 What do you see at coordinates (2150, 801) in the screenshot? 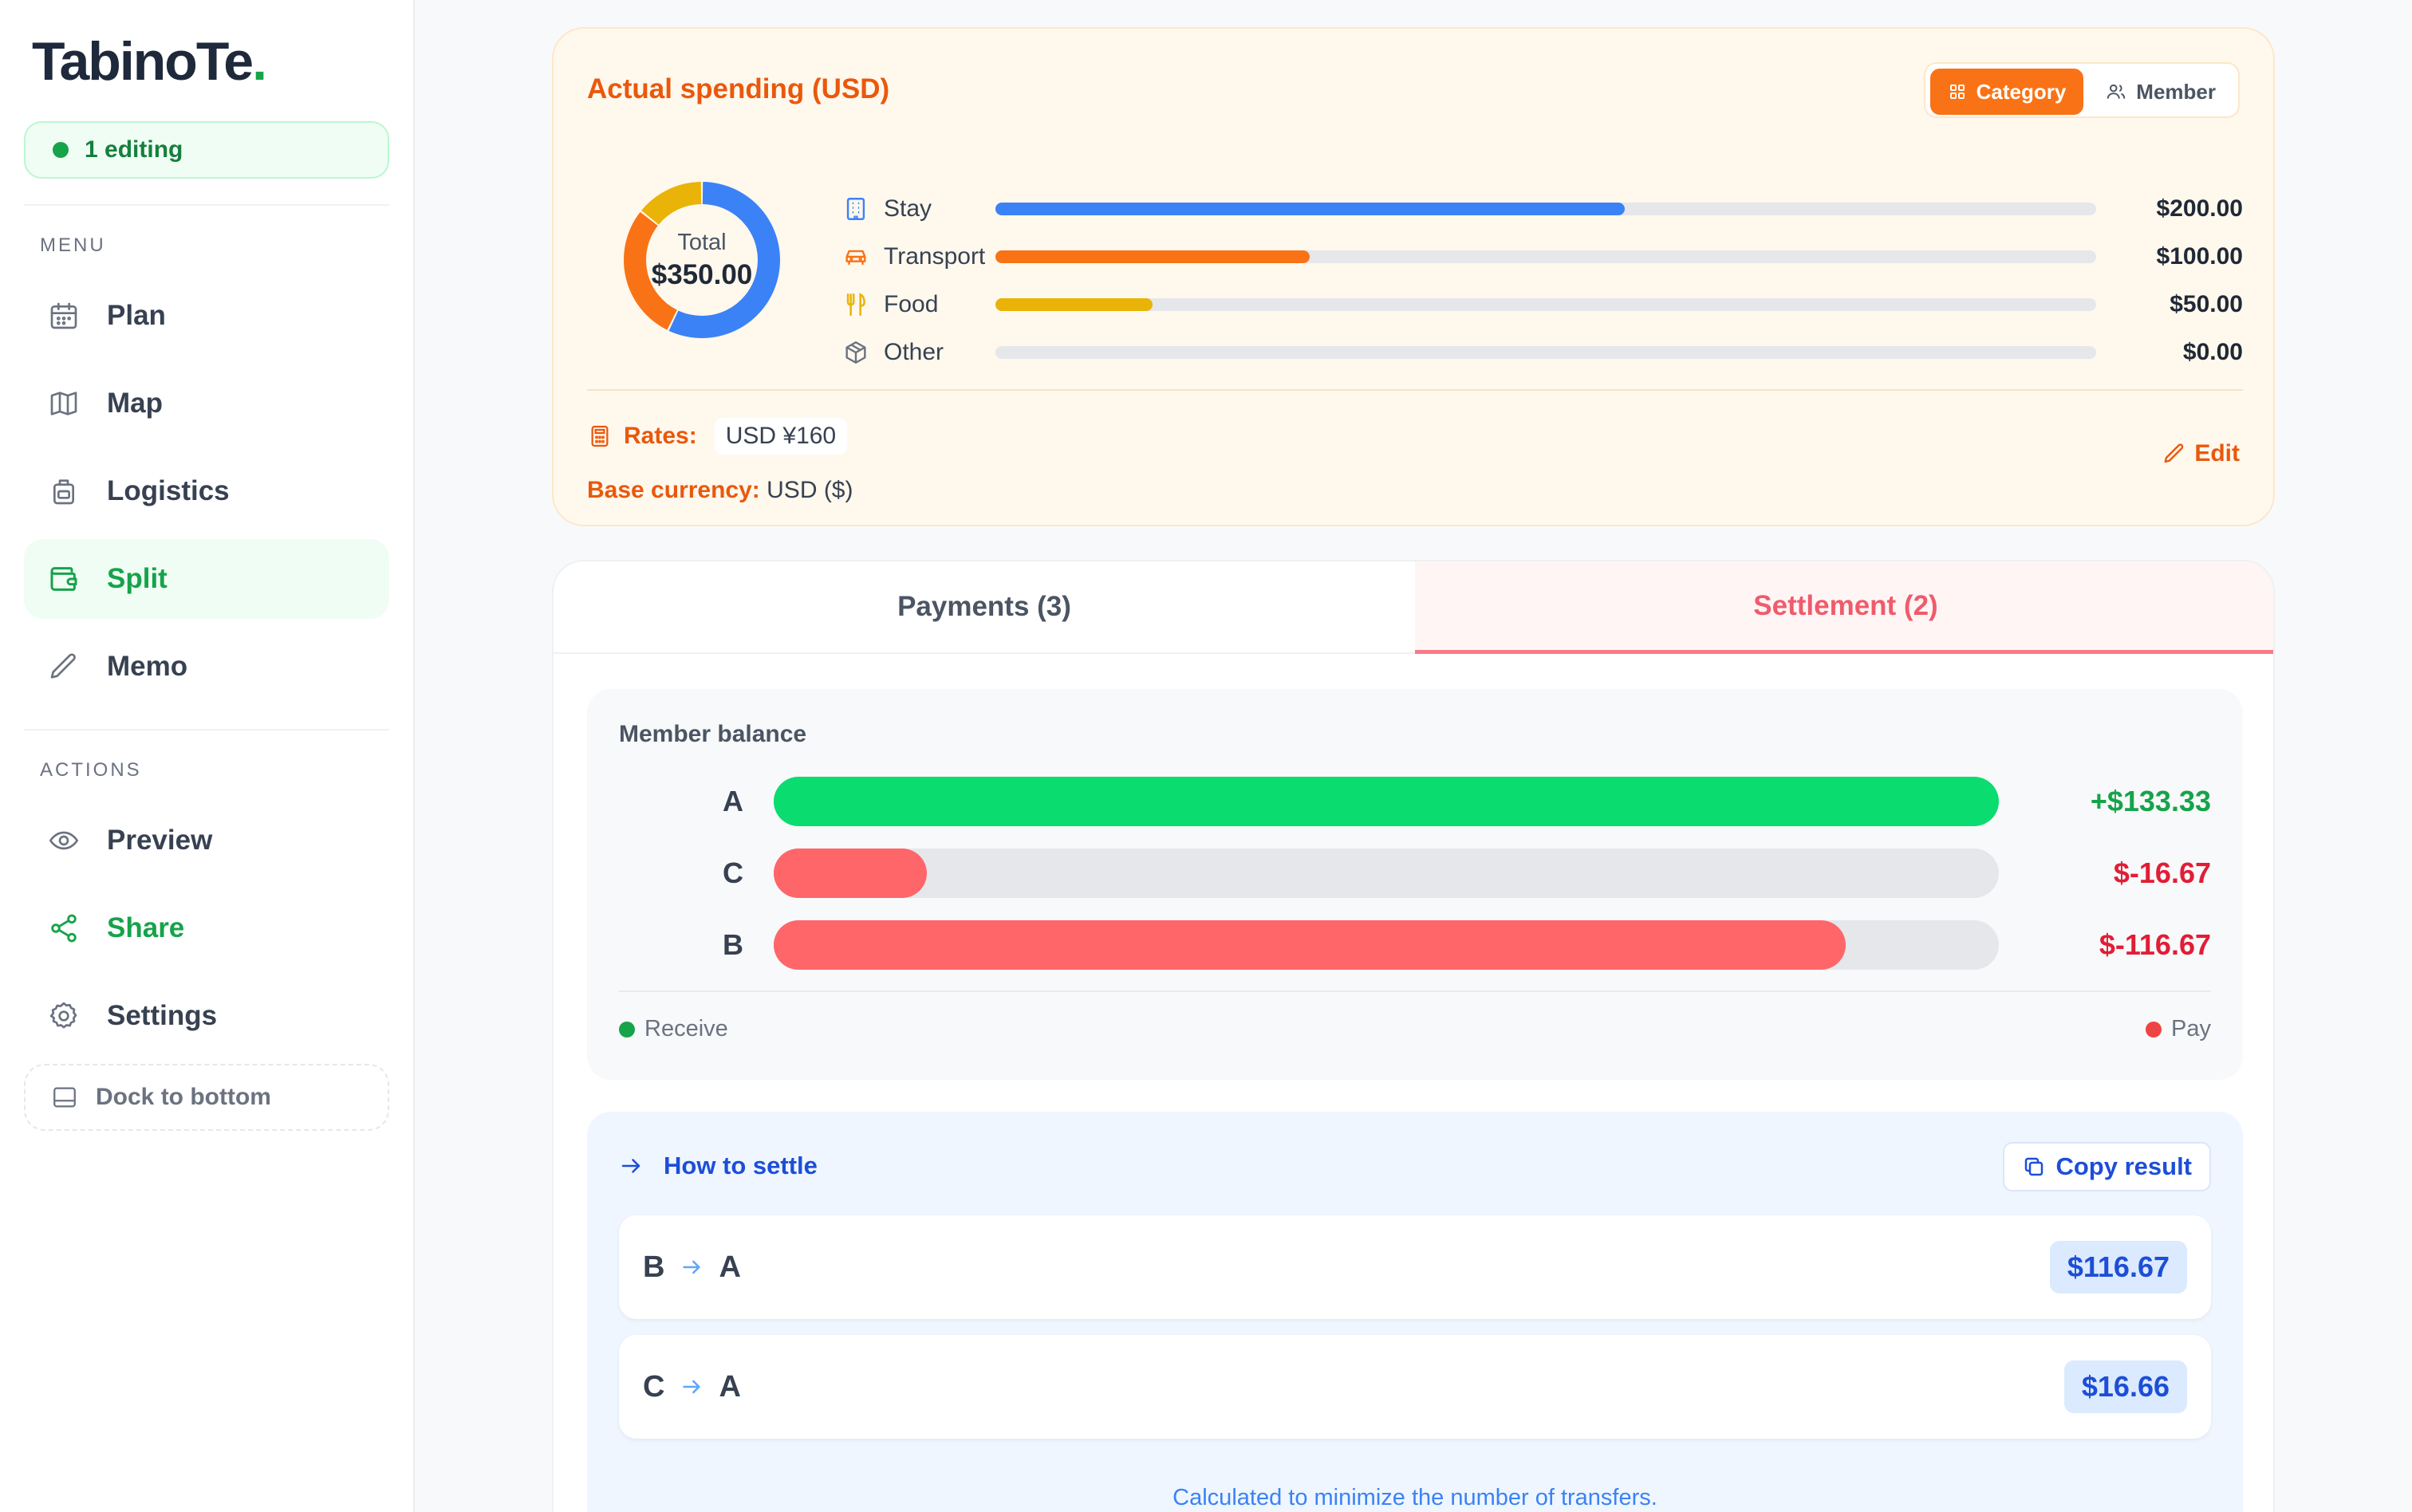
I see `balance-amount: +$133.33` at bounding box center [2150, 801].